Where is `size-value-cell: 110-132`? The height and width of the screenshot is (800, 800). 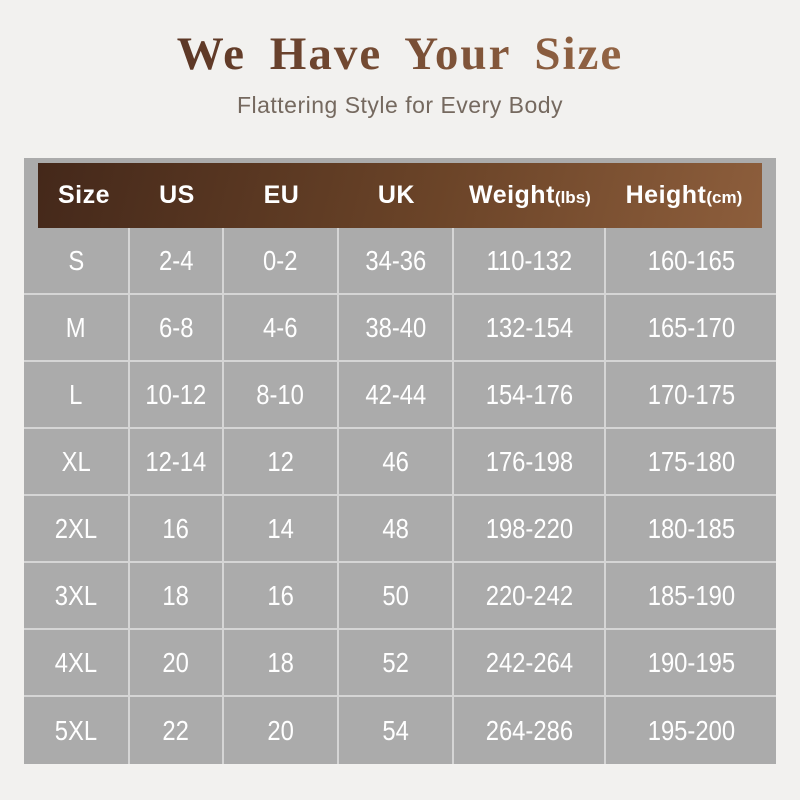 size-value-cell: 110-132 is located at coordinates (530, 261).